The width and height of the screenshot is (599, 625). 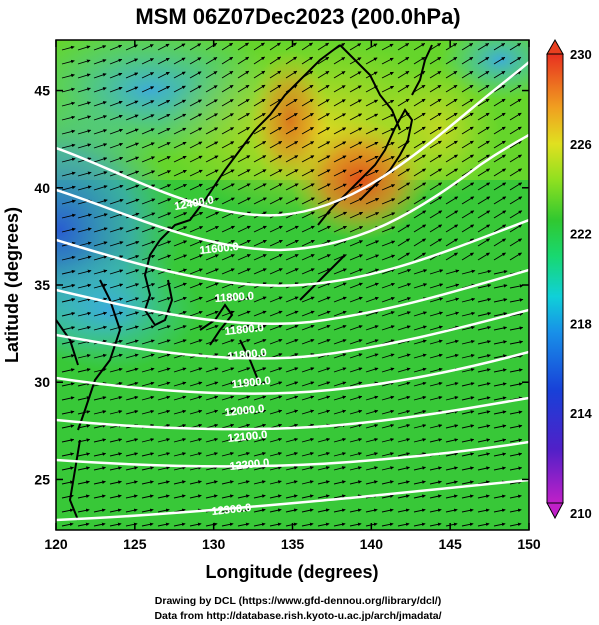 I want to click on y-tick-label: 30, so click(x=42, y=382).